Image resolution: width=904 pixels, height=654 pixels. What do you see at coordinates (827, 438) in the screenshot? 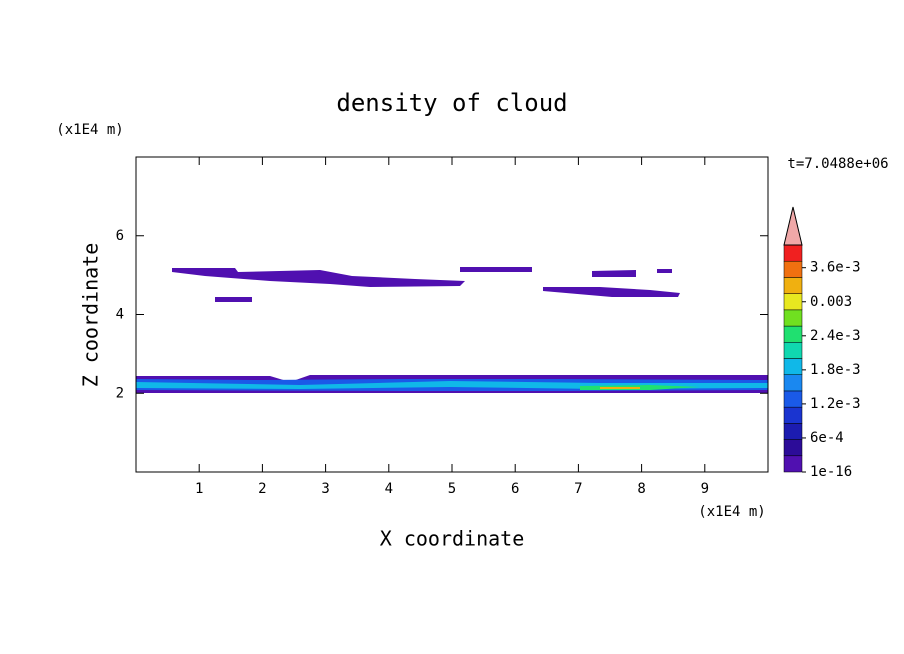
I see `colorbar-tick-label: 6e-4` at bounding box center [827, 438].